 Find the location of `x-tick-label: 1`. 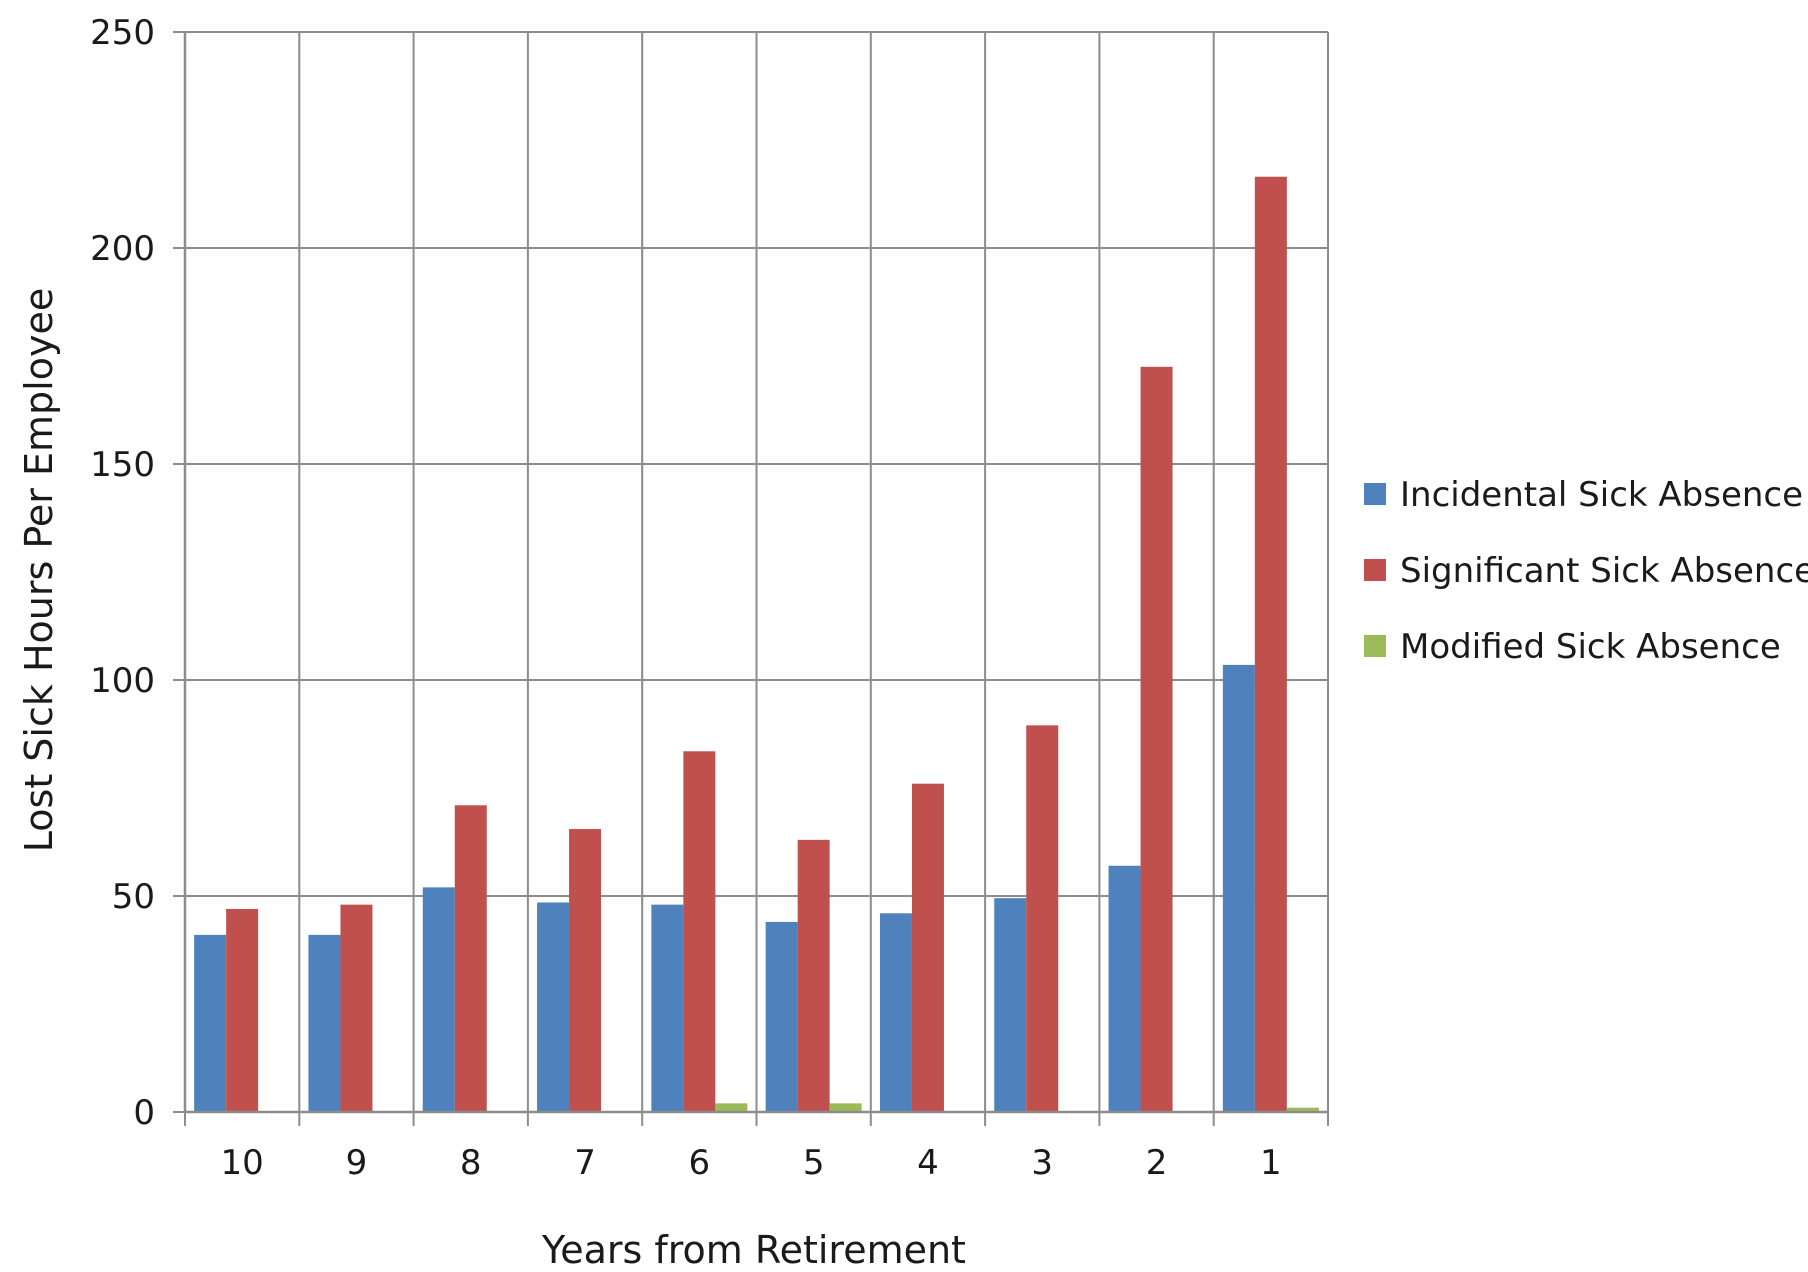

x-tick-label: 1 is located at coordinates (1271, 1163).